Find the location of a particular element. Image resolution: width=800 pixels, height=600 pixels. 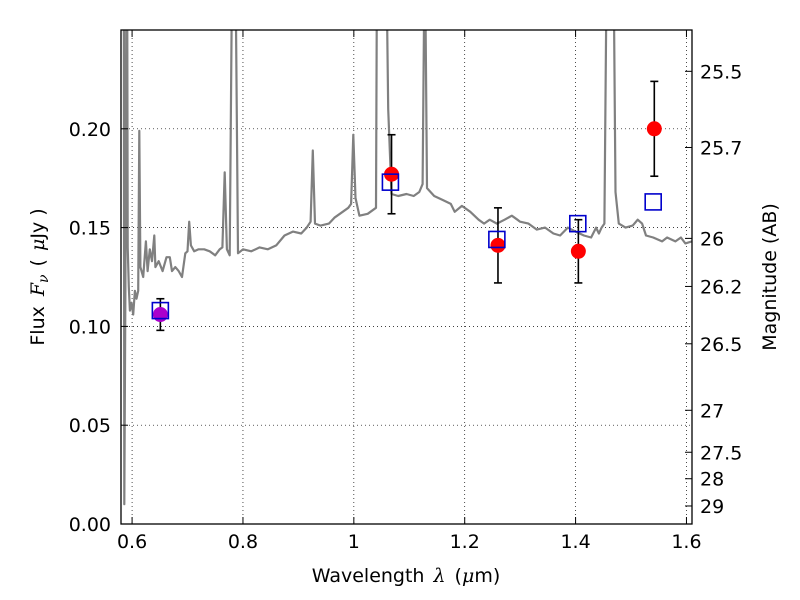

y-tick-label: 0.00 is located at coordinates (90, 525).